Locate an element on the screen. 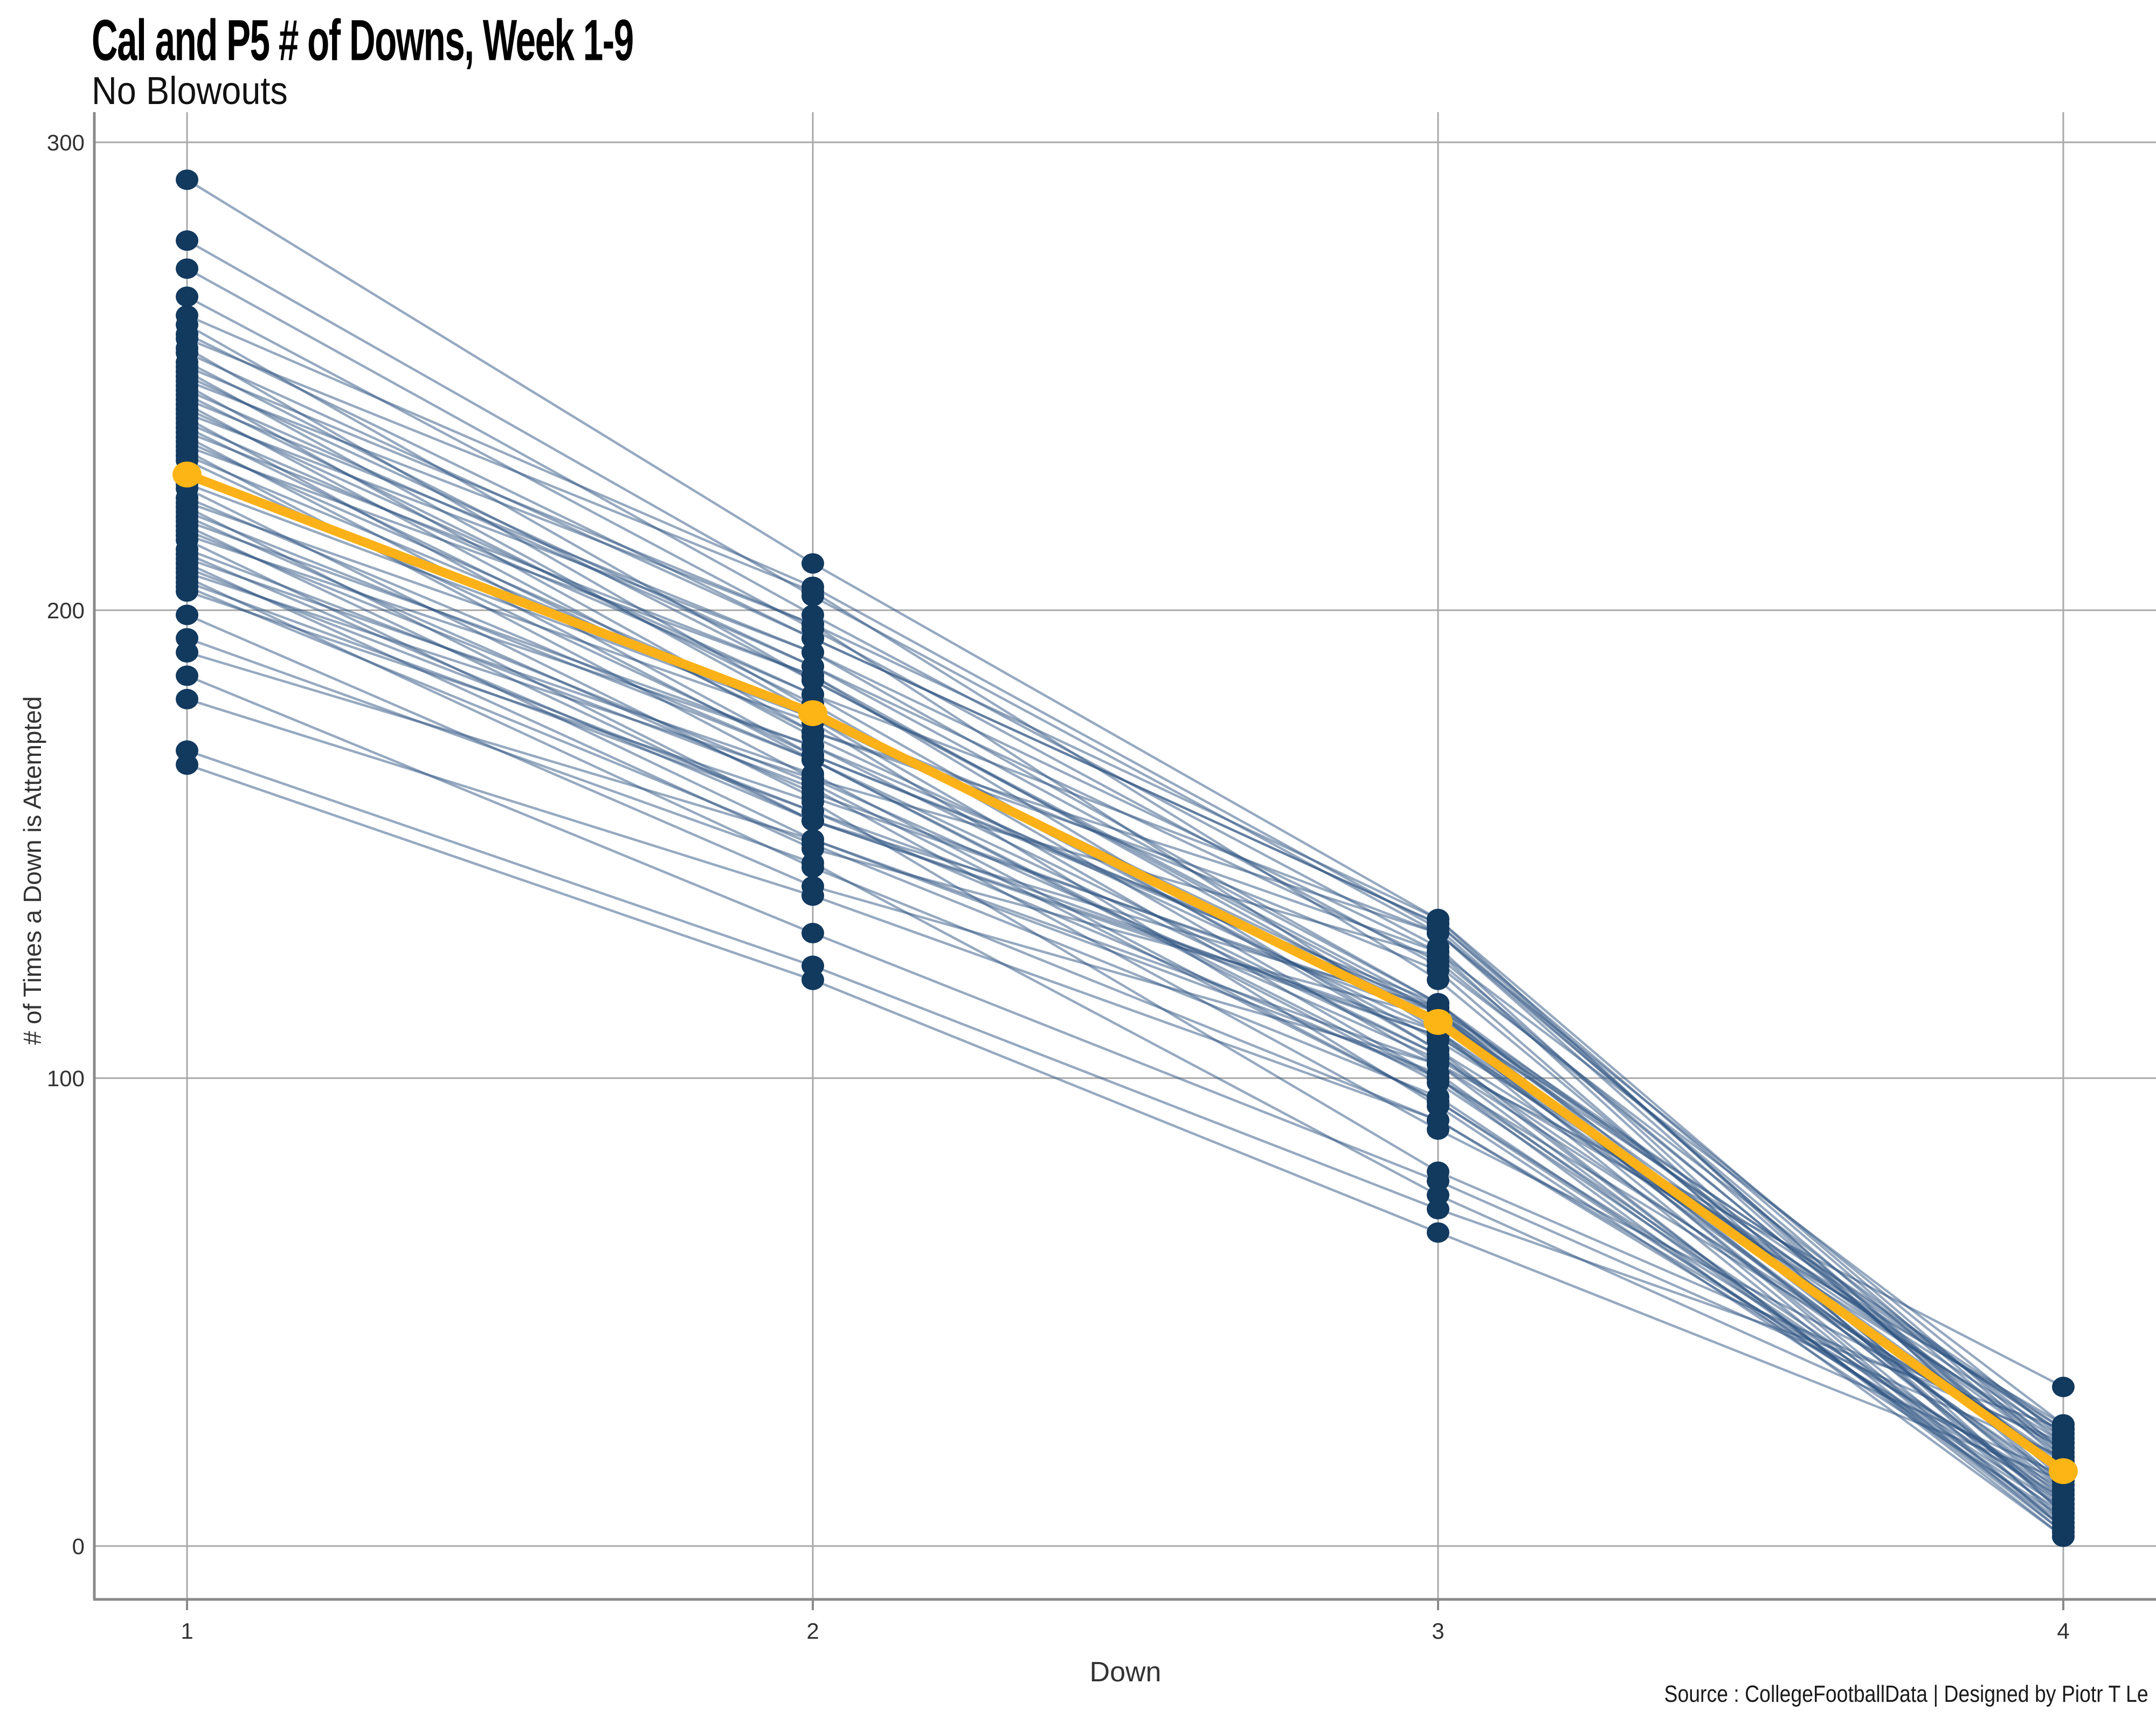 The image size is (2156, 1725). y-axis-title: # of Times a Down is Attempted is located at coordinates (32, 870).